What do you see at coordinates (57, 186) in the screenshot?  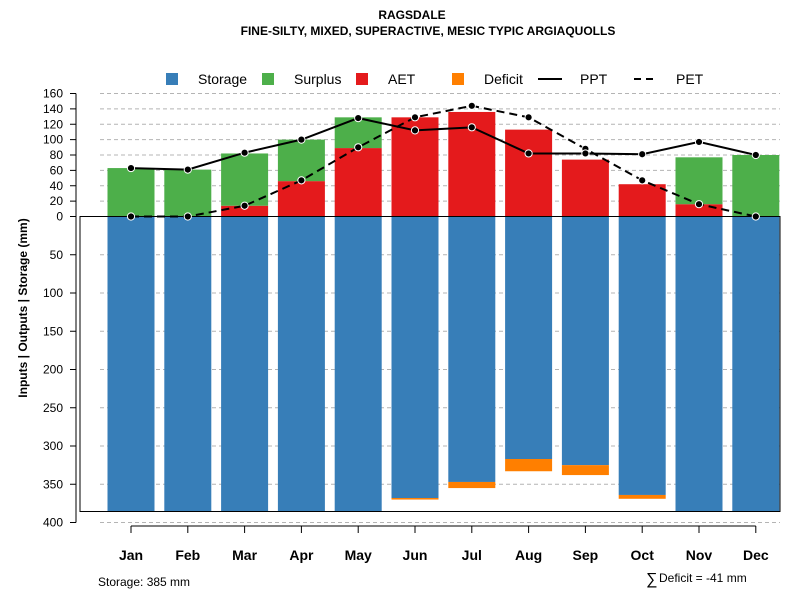 I see `y-tick-label: 40` at bounding box center [57, 186].